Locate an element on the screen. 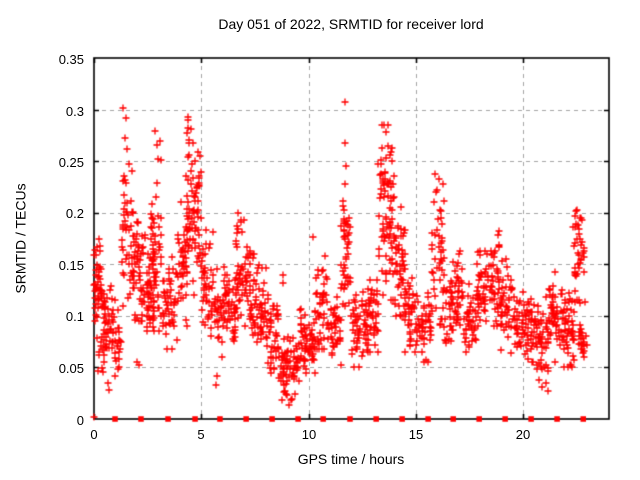 This screenshot has width=640, height=480. x-tick-label: 15 is located at coordinates (416, 434).